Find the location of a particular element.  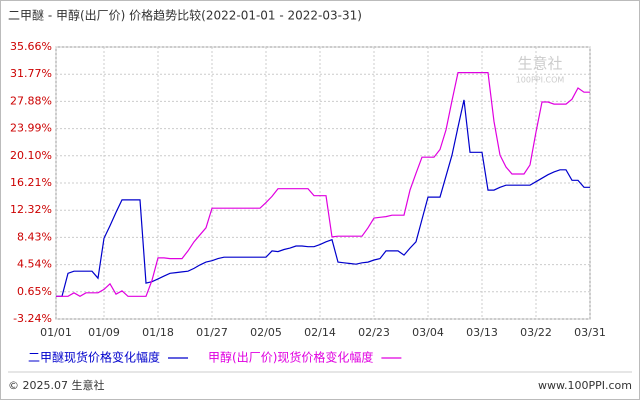

y-tick-label: 16.21% is located at coordinates (31, 182).